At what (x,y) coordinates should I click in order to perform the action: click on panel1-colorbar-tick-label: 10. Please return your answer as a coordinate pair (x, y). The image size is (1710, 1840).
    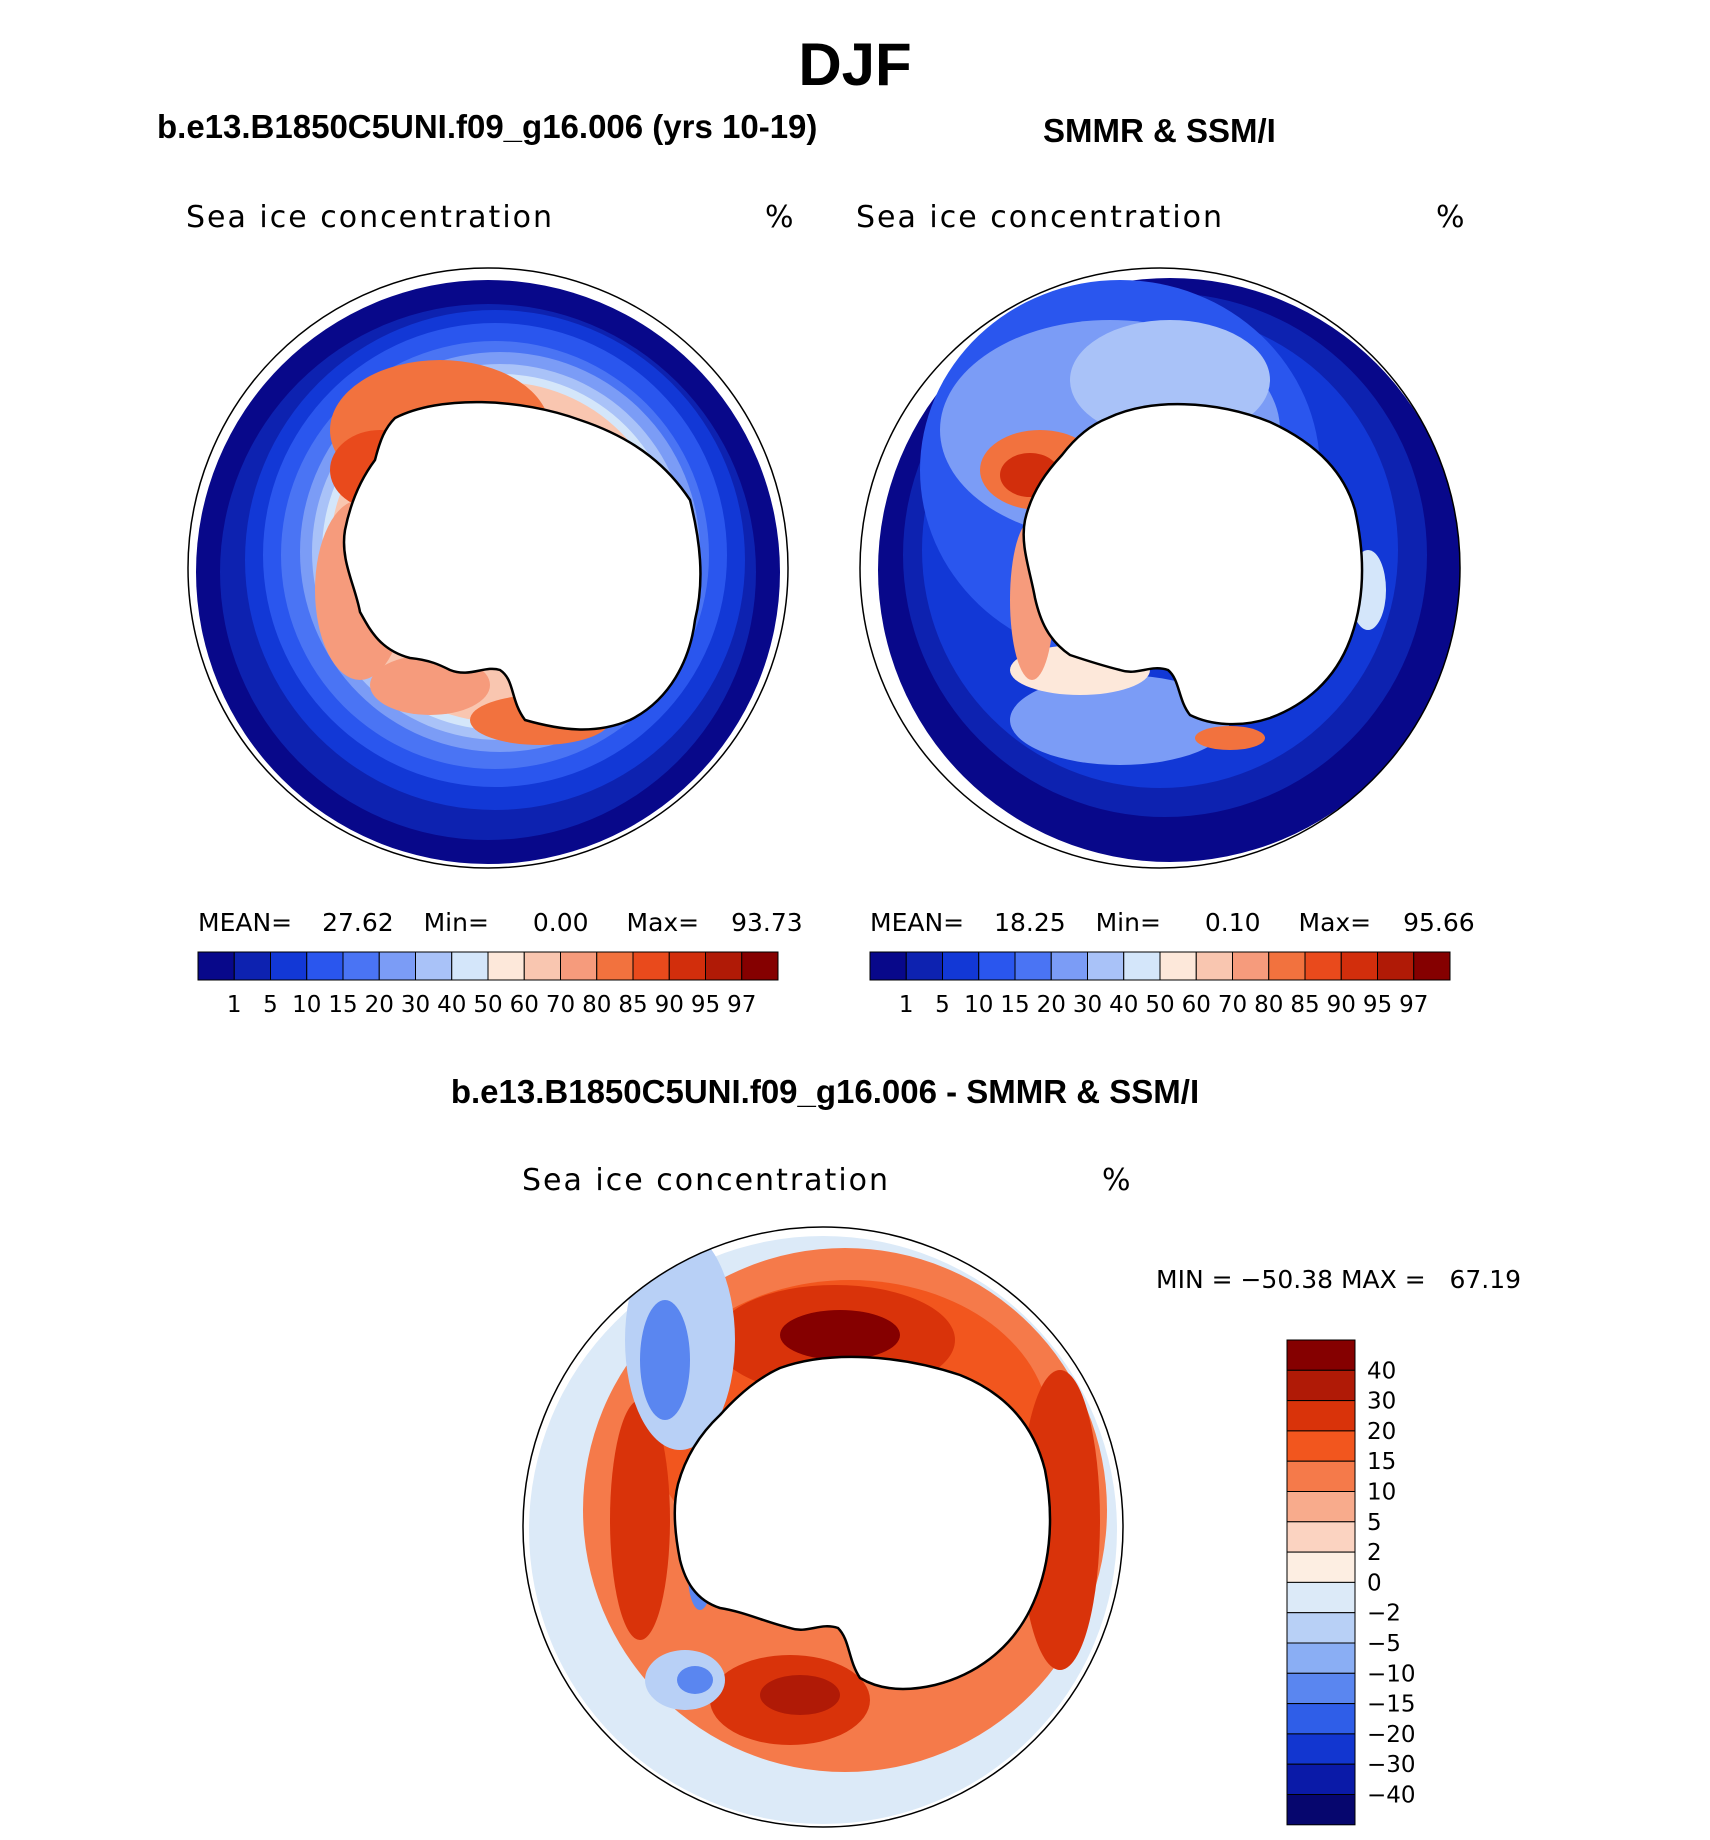
    Looking at the image, I should click on (306, 1005).